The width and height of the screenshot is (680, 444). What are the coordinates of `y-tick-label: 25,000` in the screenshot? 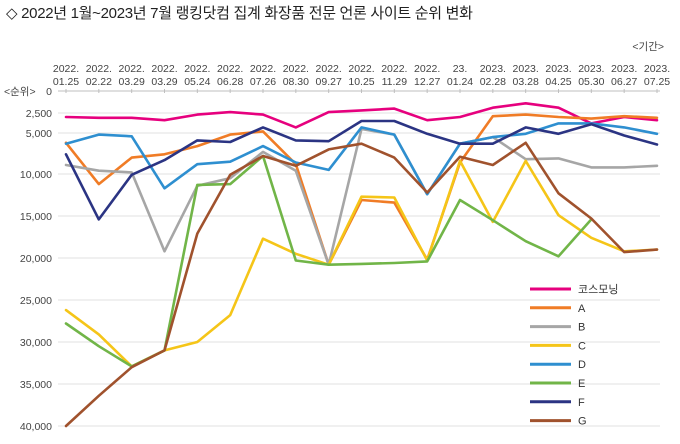 It's located at (36, 301).